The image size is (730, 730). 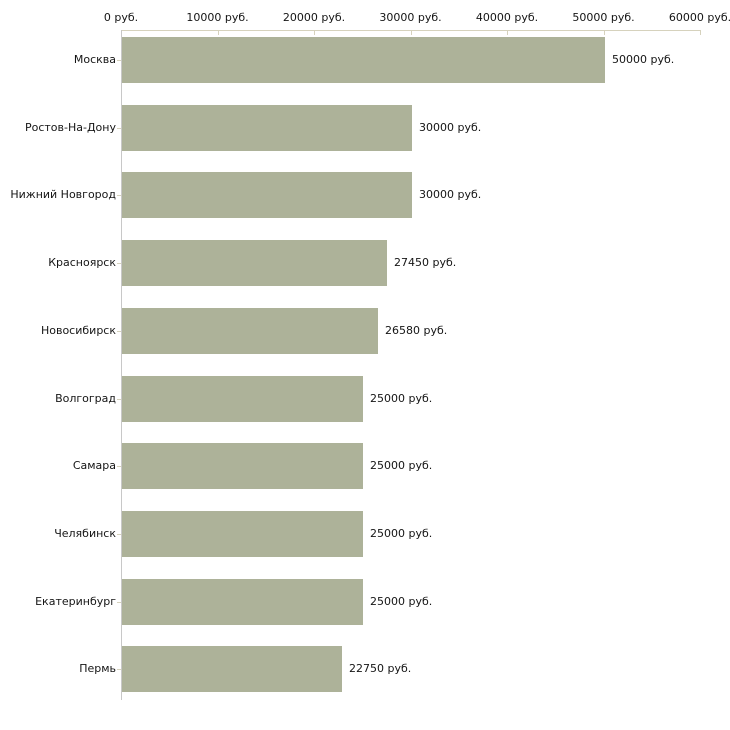 I want to click on category-label: Екатеринбург, so click(x=75, y=601).